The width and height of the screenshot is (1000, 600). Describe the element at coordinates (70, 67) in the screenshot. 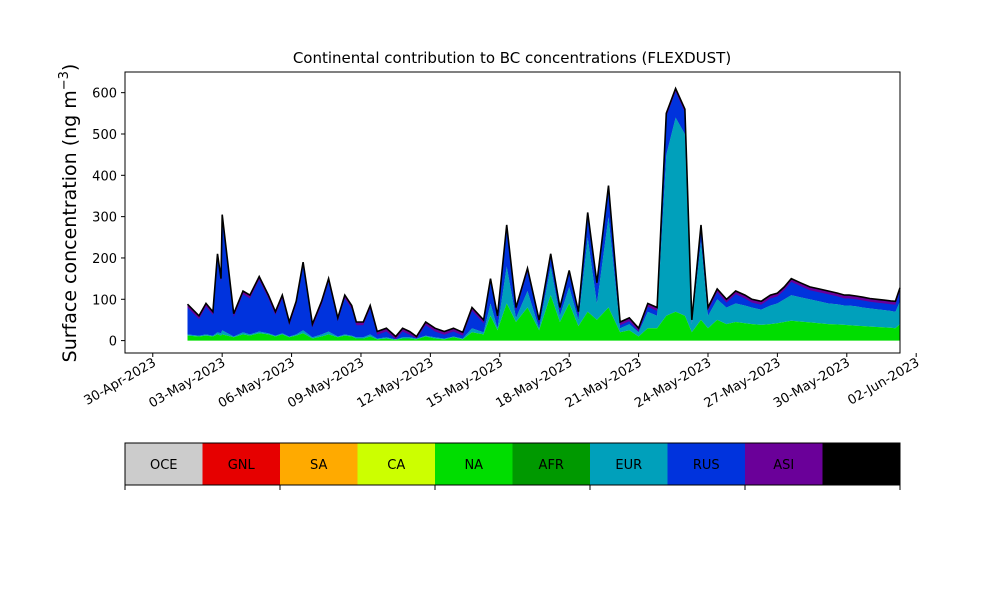

I see `y-axis-label-close: )` at that location.